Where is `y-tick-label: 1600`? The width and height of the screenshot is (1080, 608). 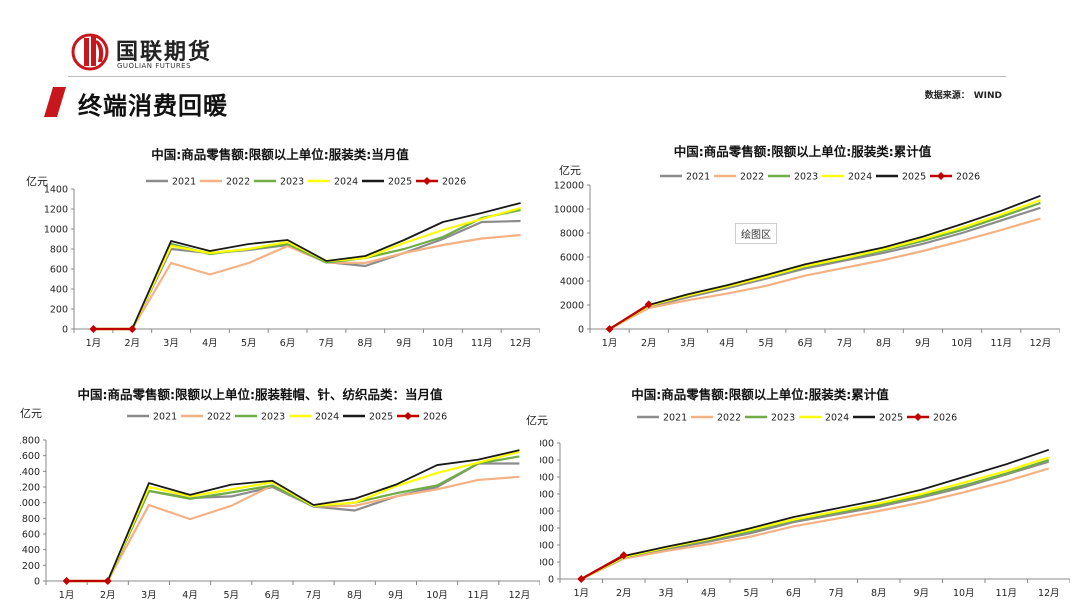 y-tick-label: 1600 is located at coordinates (30, 456).